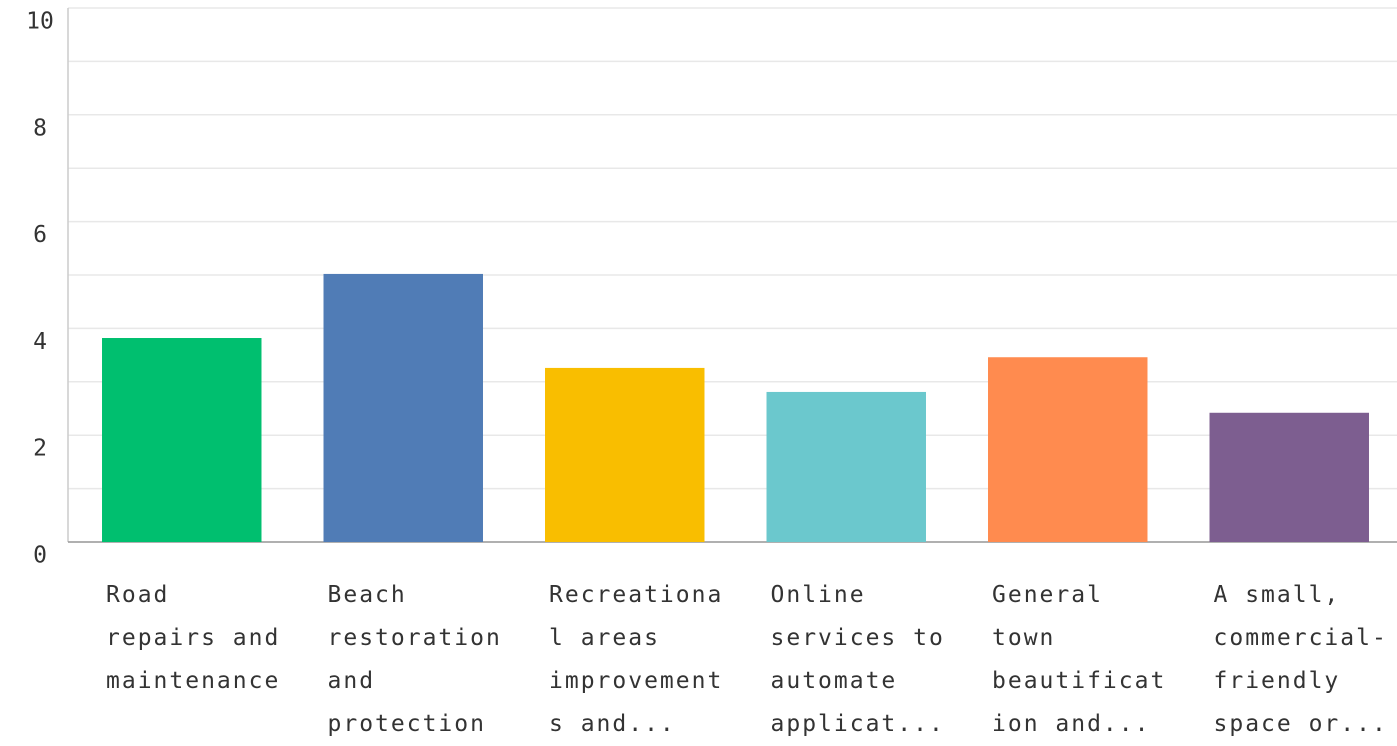 This screenshot has width=1397, height=746. I want to click on y-tick-label: 4, so click(40, 342).